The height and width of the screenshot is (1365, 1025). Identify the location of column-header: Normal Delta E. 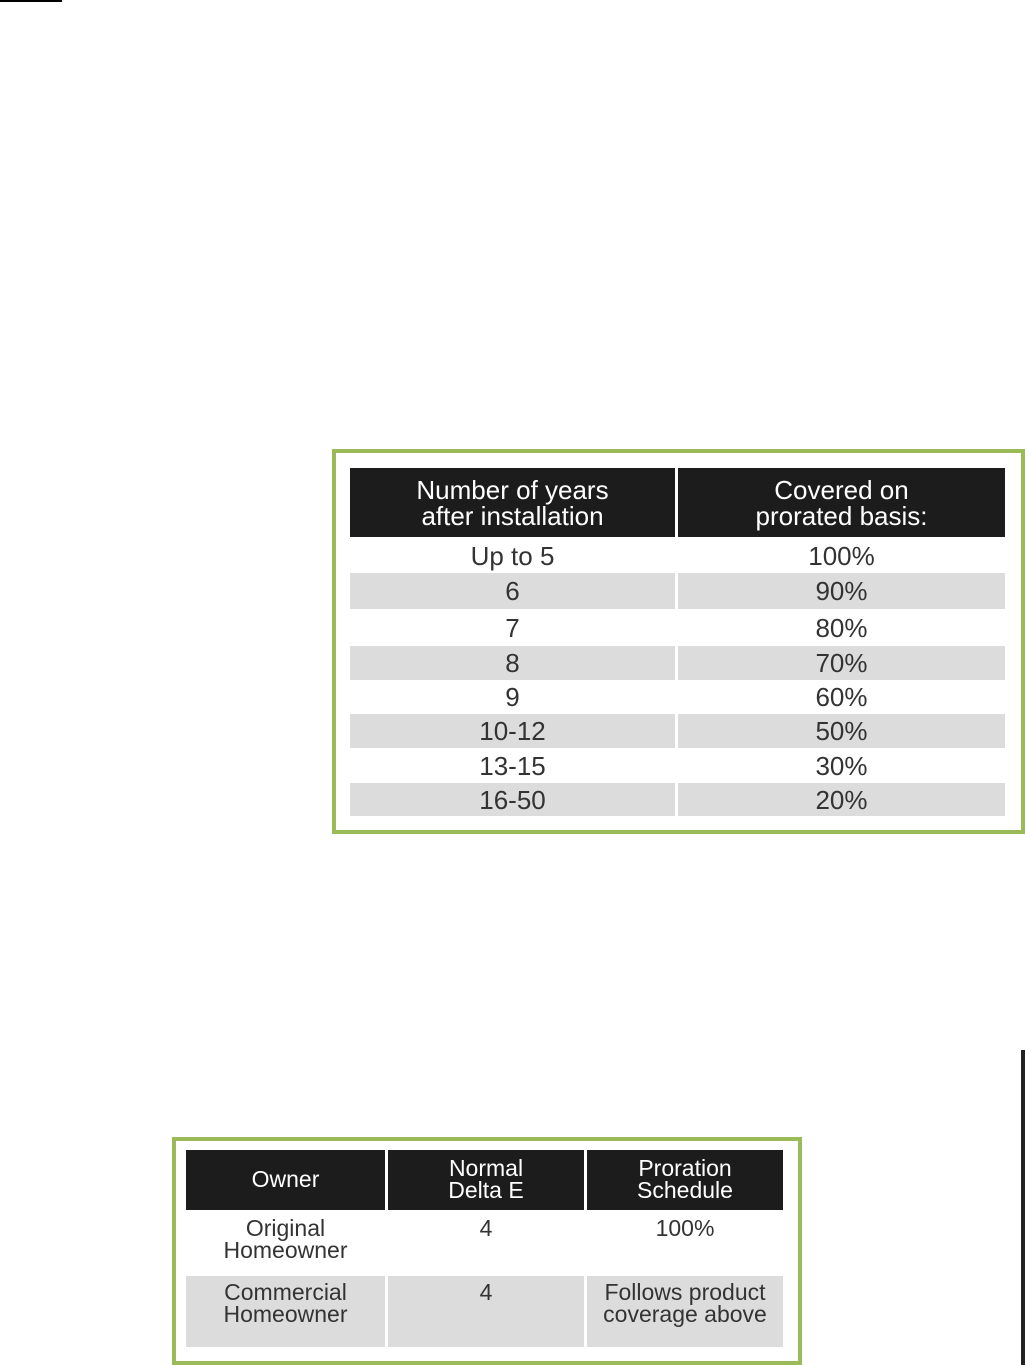
(486, 1180).